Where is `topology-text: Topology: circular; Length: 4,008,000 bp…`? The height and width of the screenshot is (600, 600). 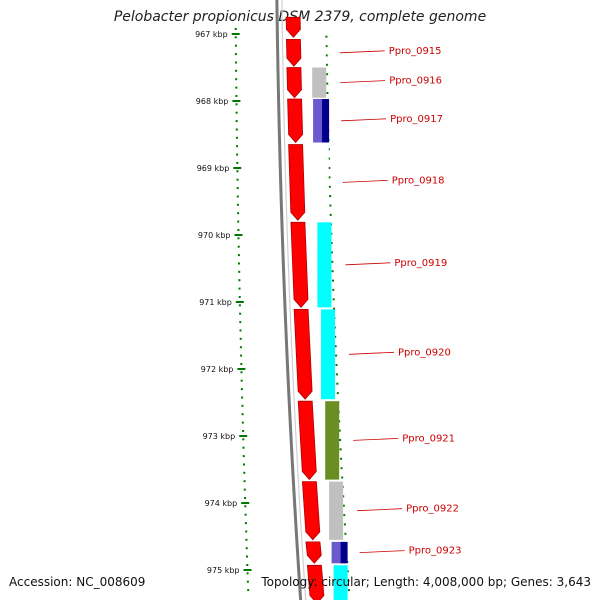
topology-text: Topology: circular; Length: 4,008,000 bp… is located at coordinates (426, 582).